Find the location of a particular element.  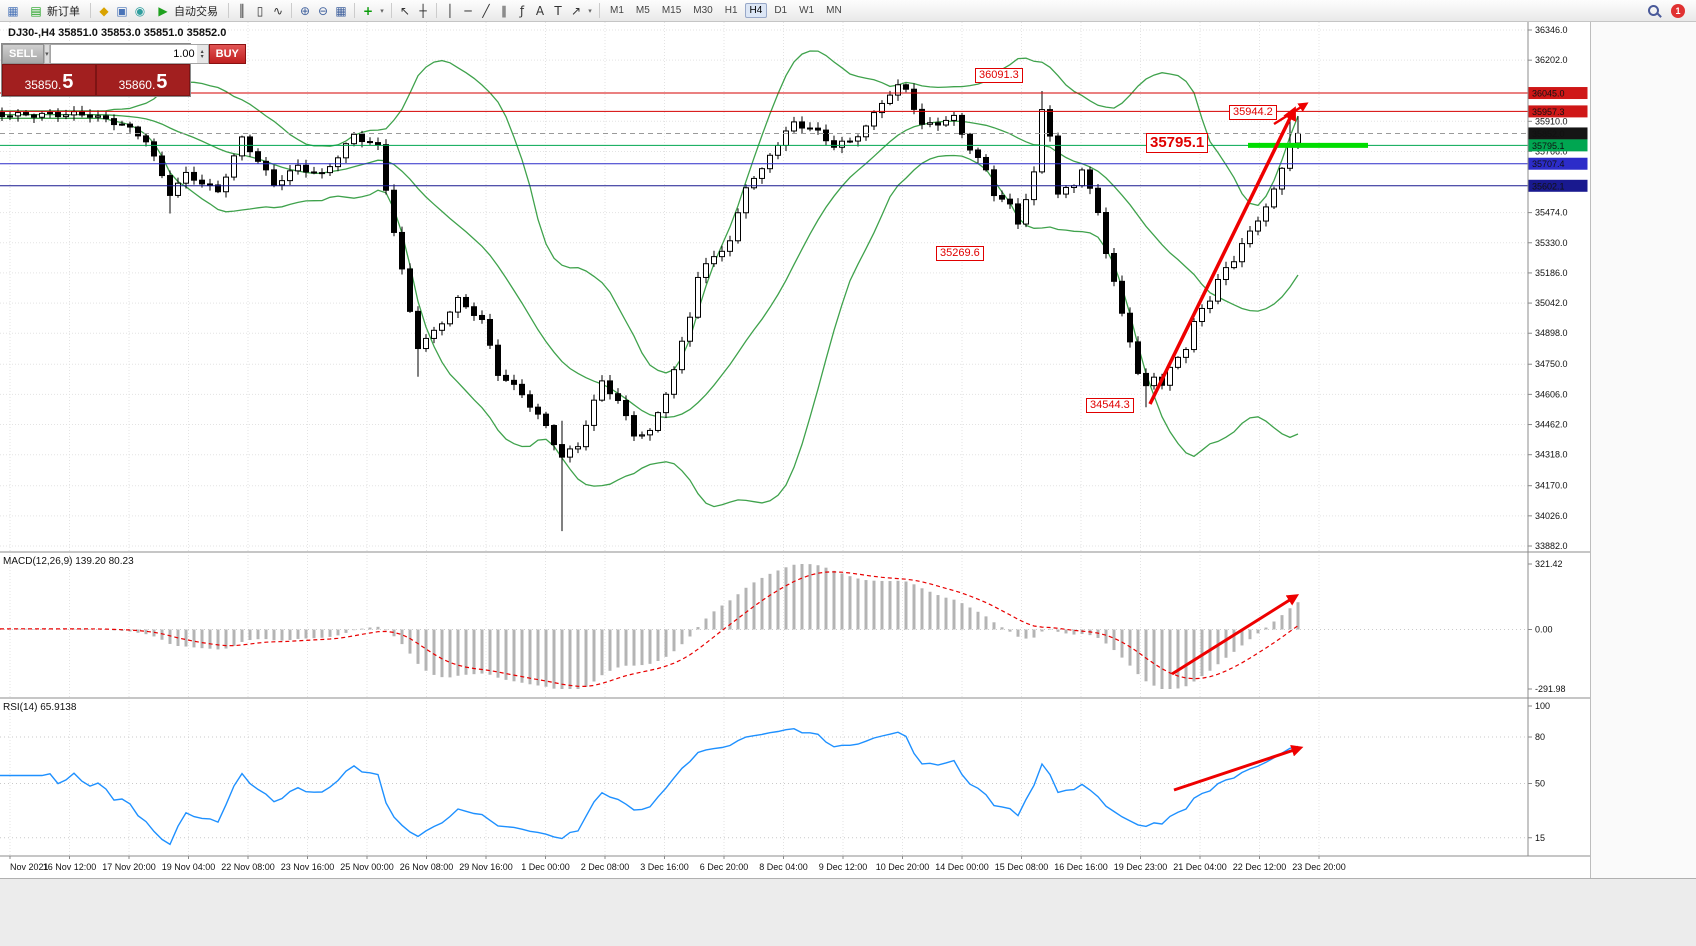

timeframe-h4: H4 is located at coordinates (756, 10).